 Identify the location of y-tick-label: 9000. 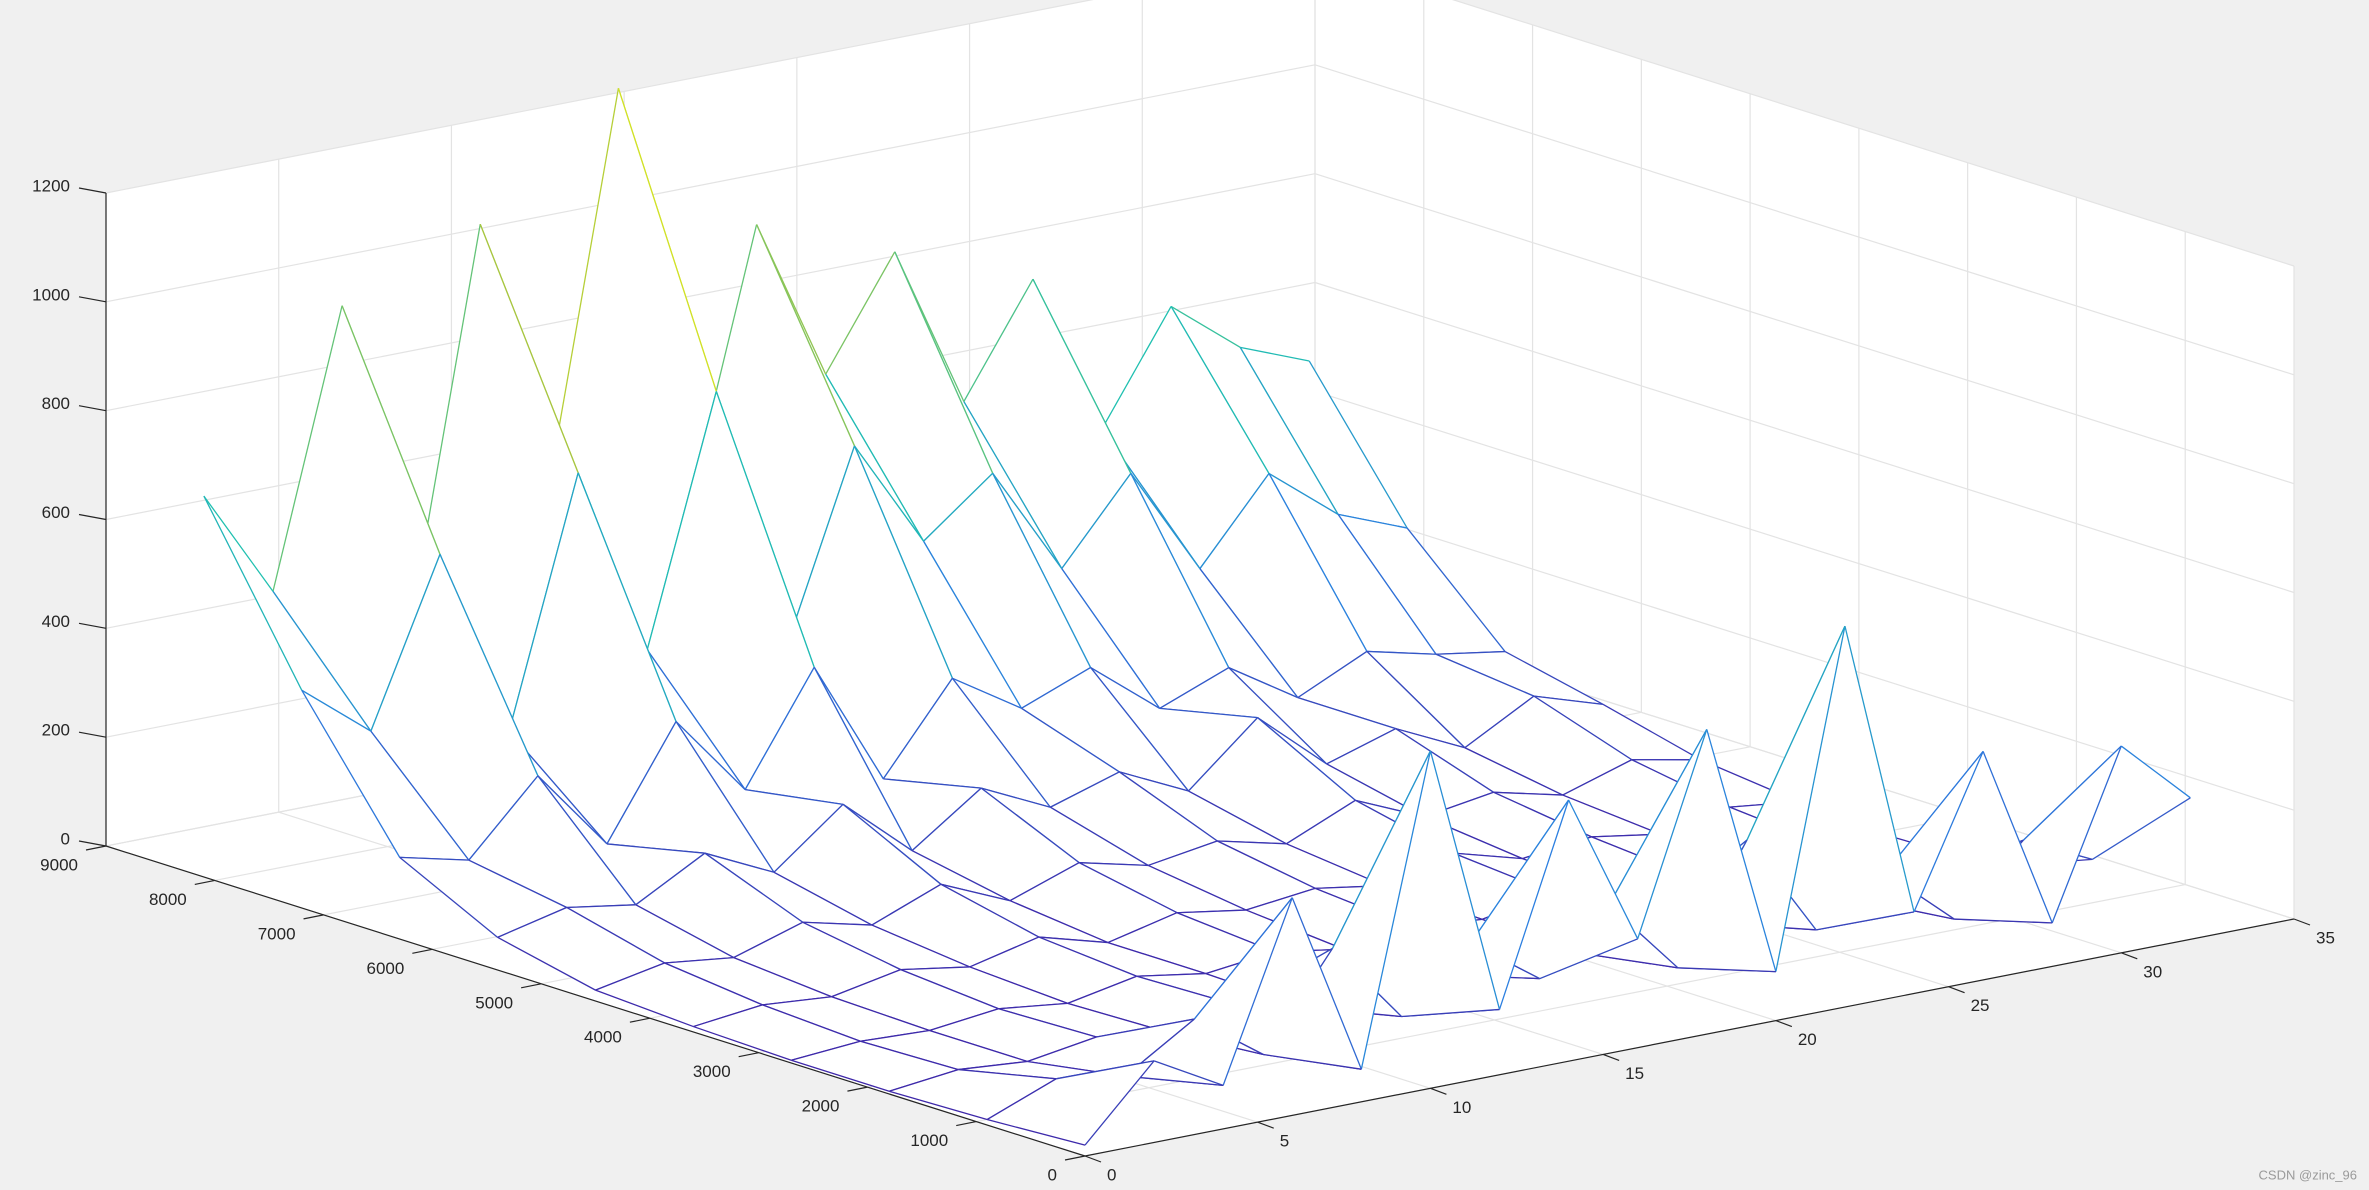
(59, 864).